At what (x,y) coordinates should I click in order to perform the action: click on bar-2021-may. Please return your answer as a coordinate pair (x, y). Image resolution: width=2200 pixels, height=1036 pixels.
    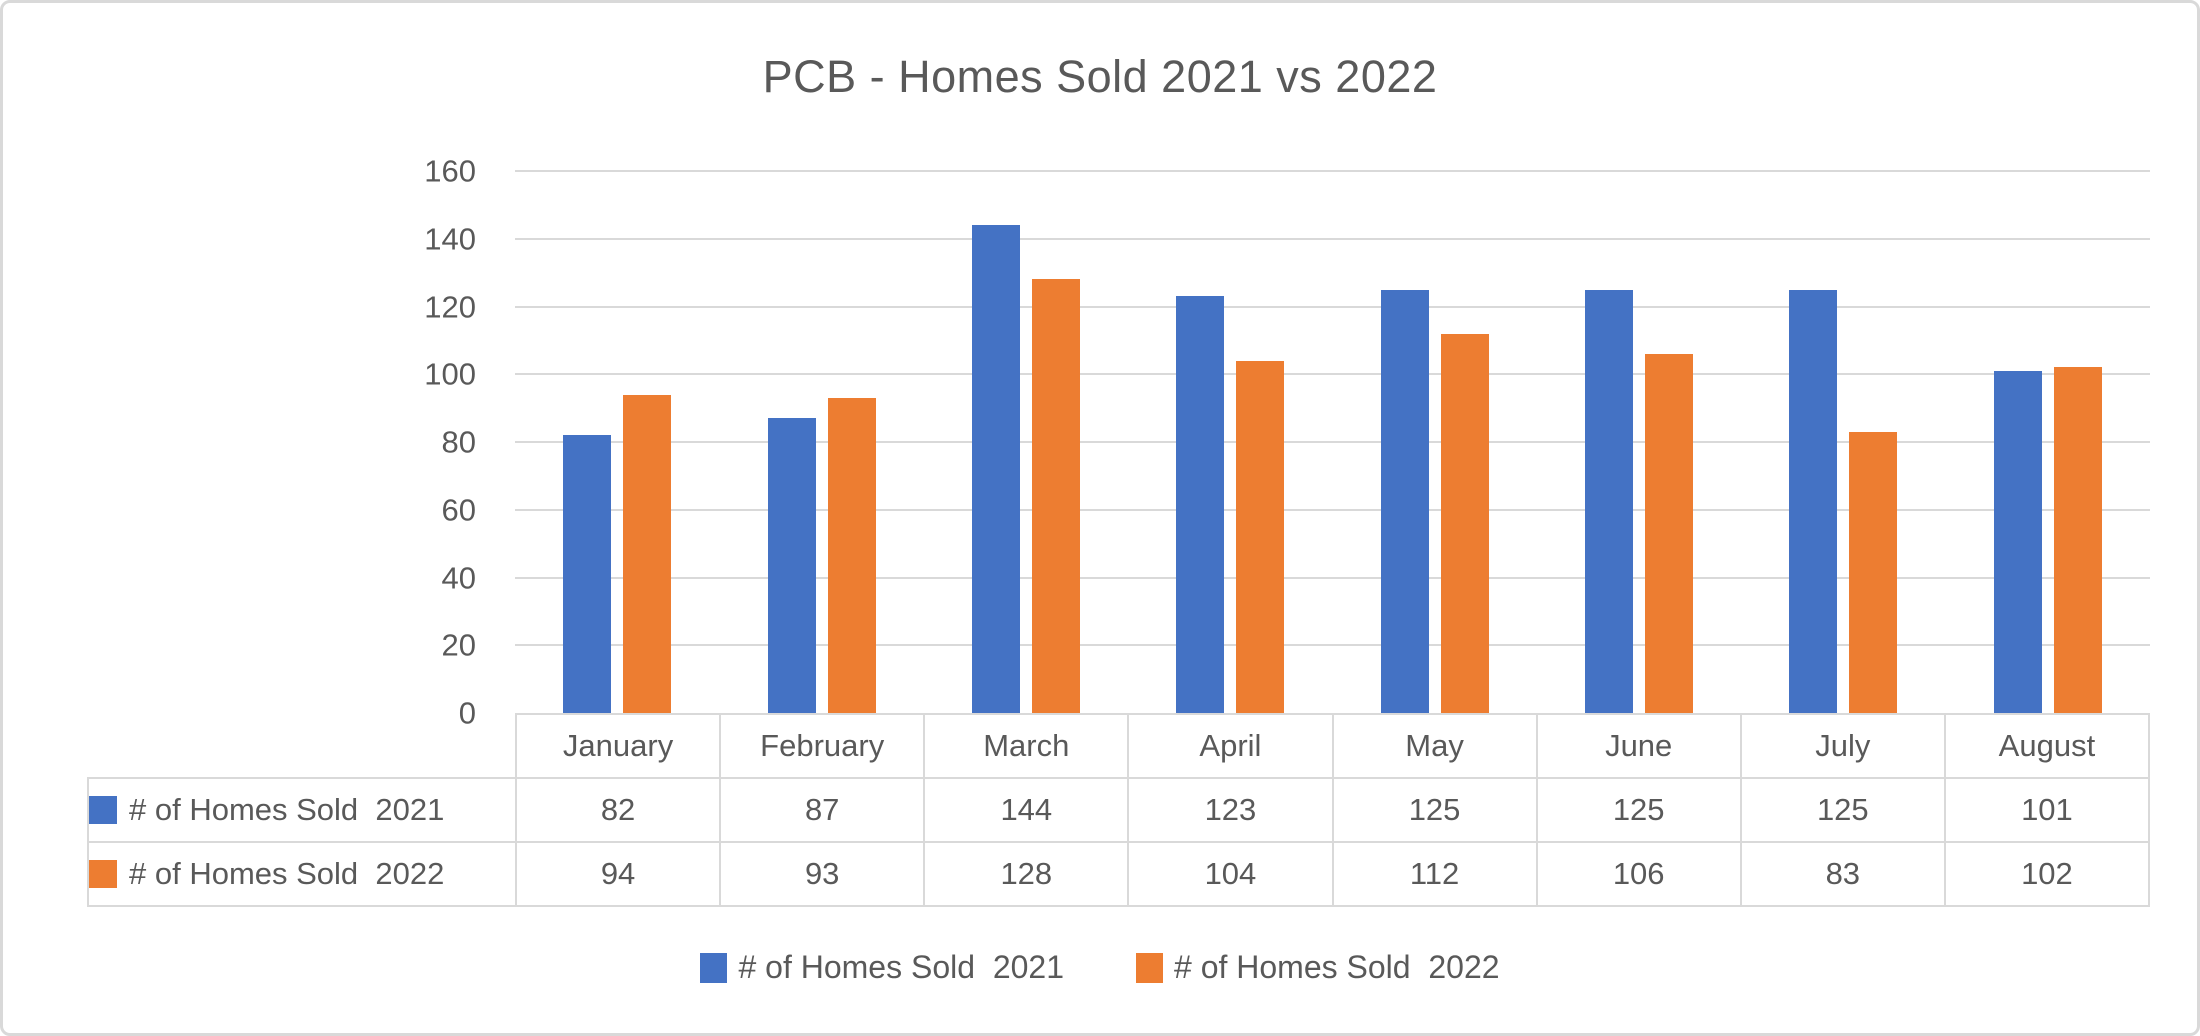
    Looking at the image, I should click on (1404, 501).